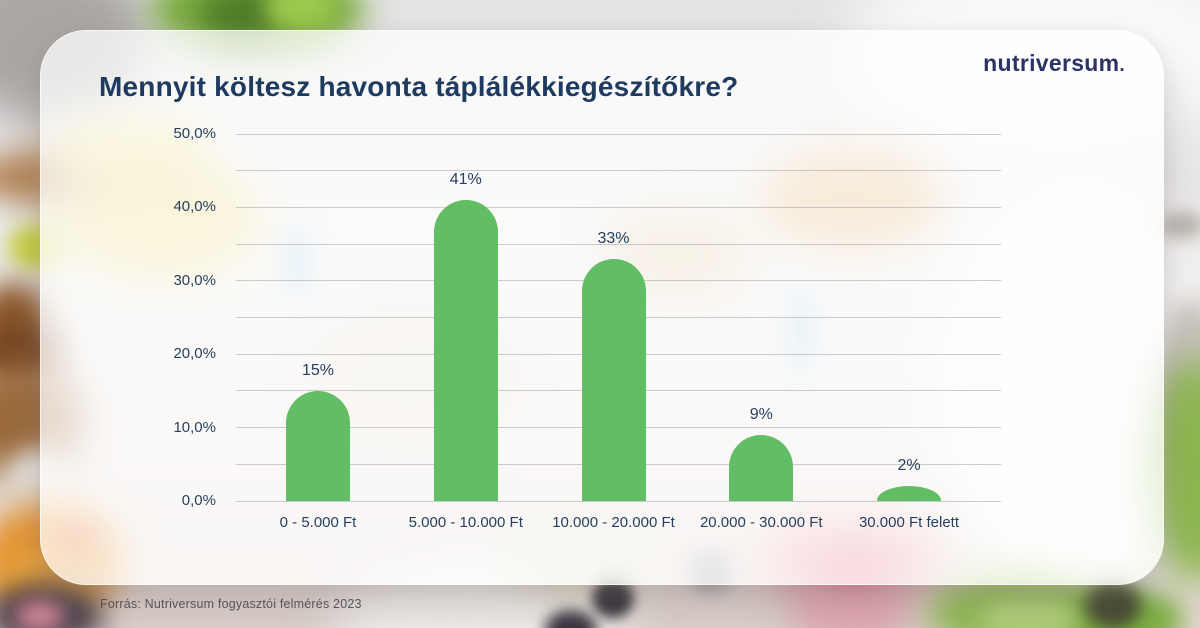 The width and height of the screenshot is (1200, 628). I want to click on y-tick-label: 40,0%, so click(194, 207).